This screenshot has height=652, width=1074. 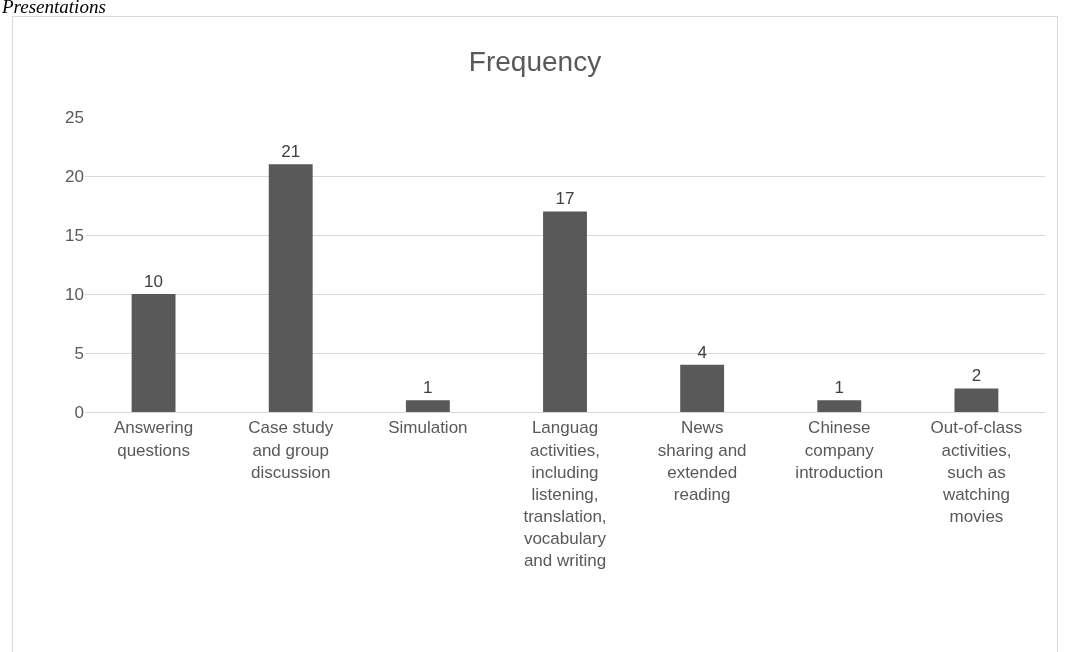 I want to click on data-label: 4, so click(x=702, y=352).